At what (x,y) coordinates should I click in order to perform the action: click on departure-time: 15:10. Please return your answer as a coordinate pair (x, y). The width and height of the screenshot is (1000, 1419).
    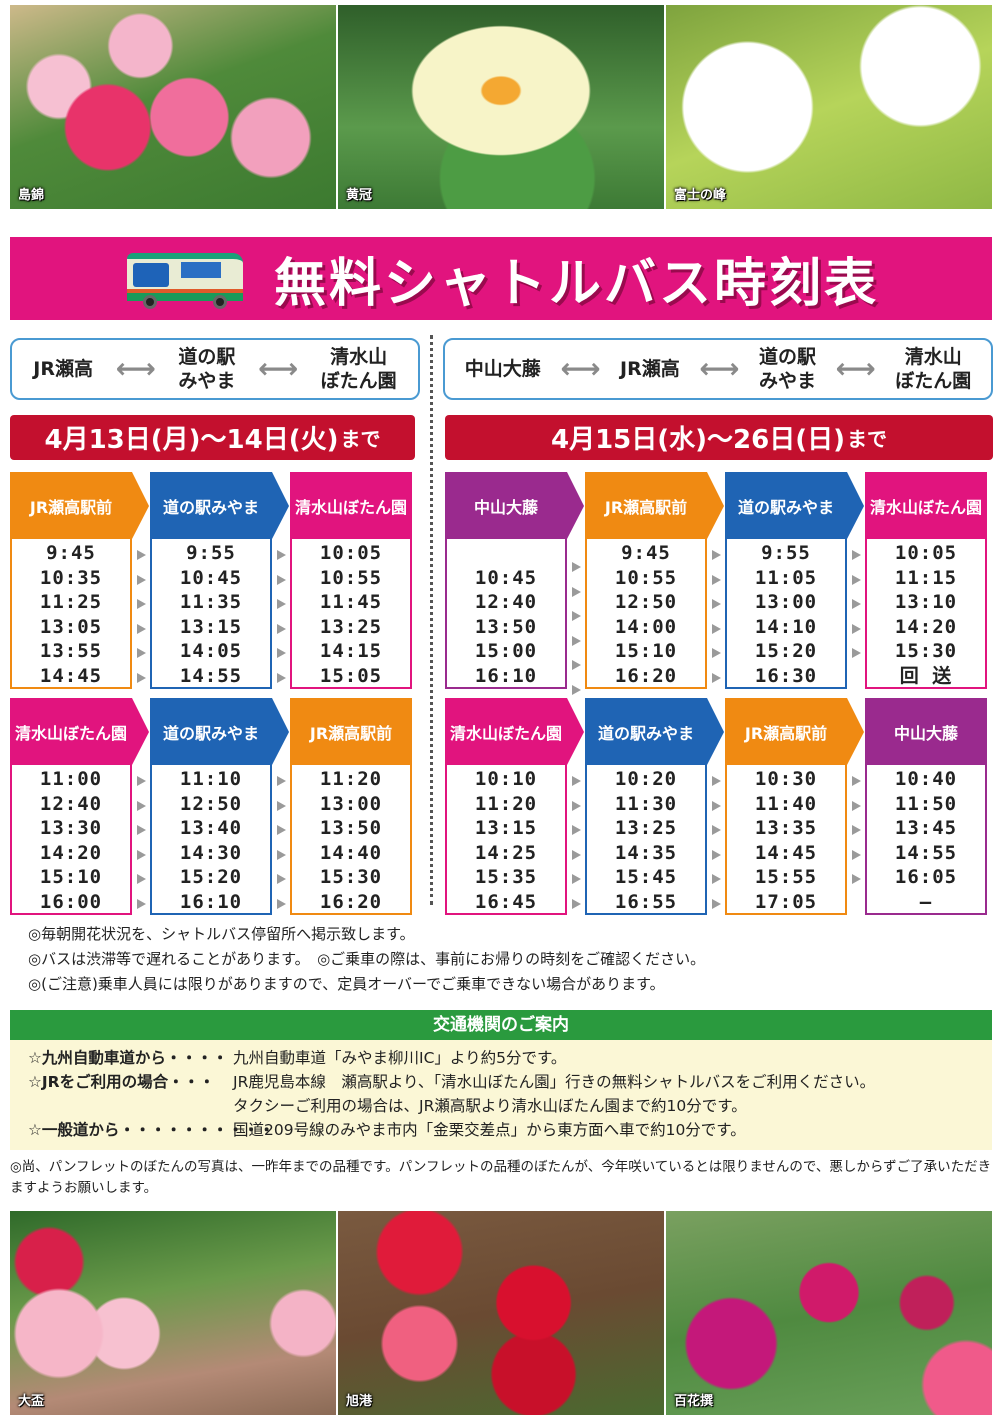
    Looking at the image, I should click on (71, 877).